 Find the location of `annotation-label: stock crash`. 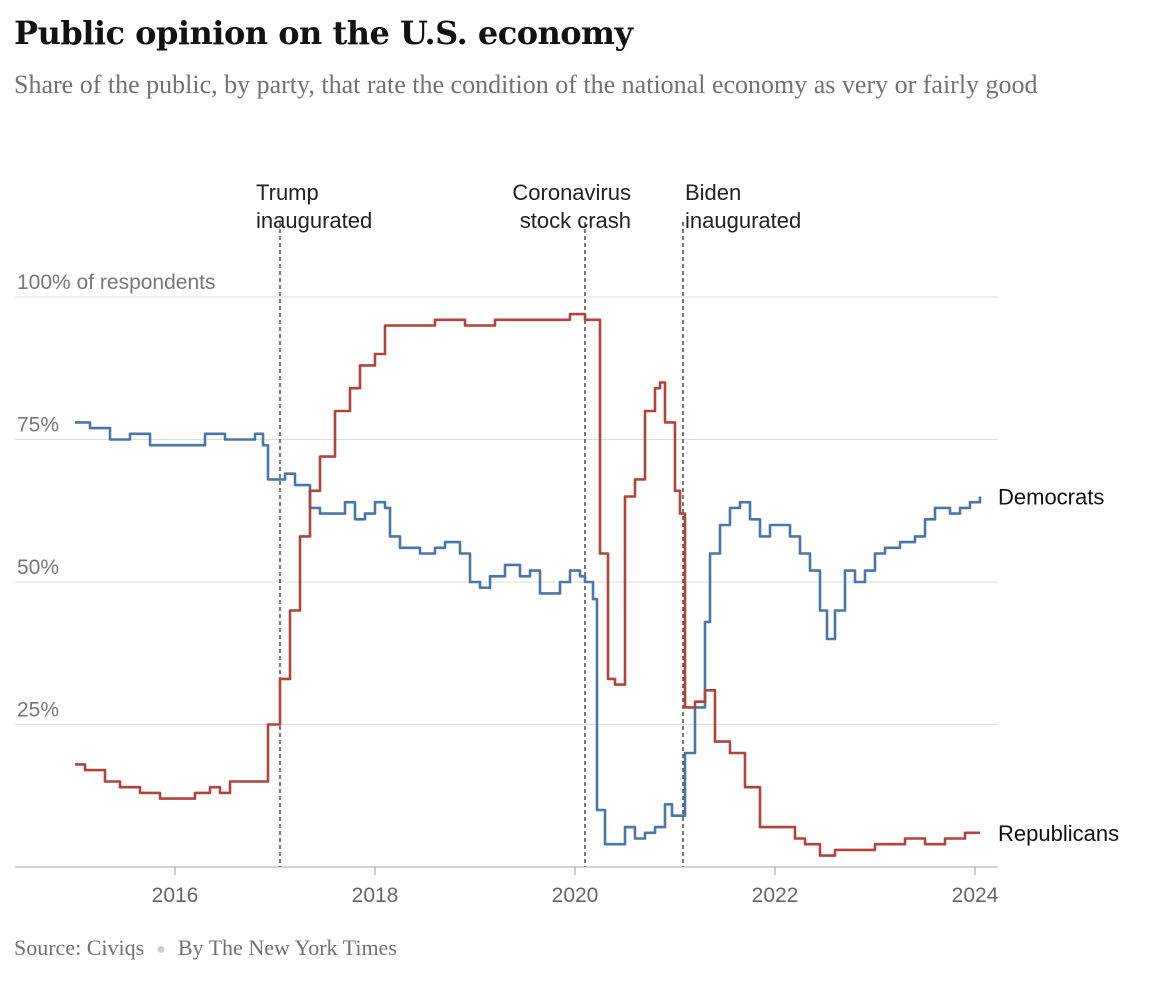

annotation-label: stock crash is located at coordinates (575, 220).